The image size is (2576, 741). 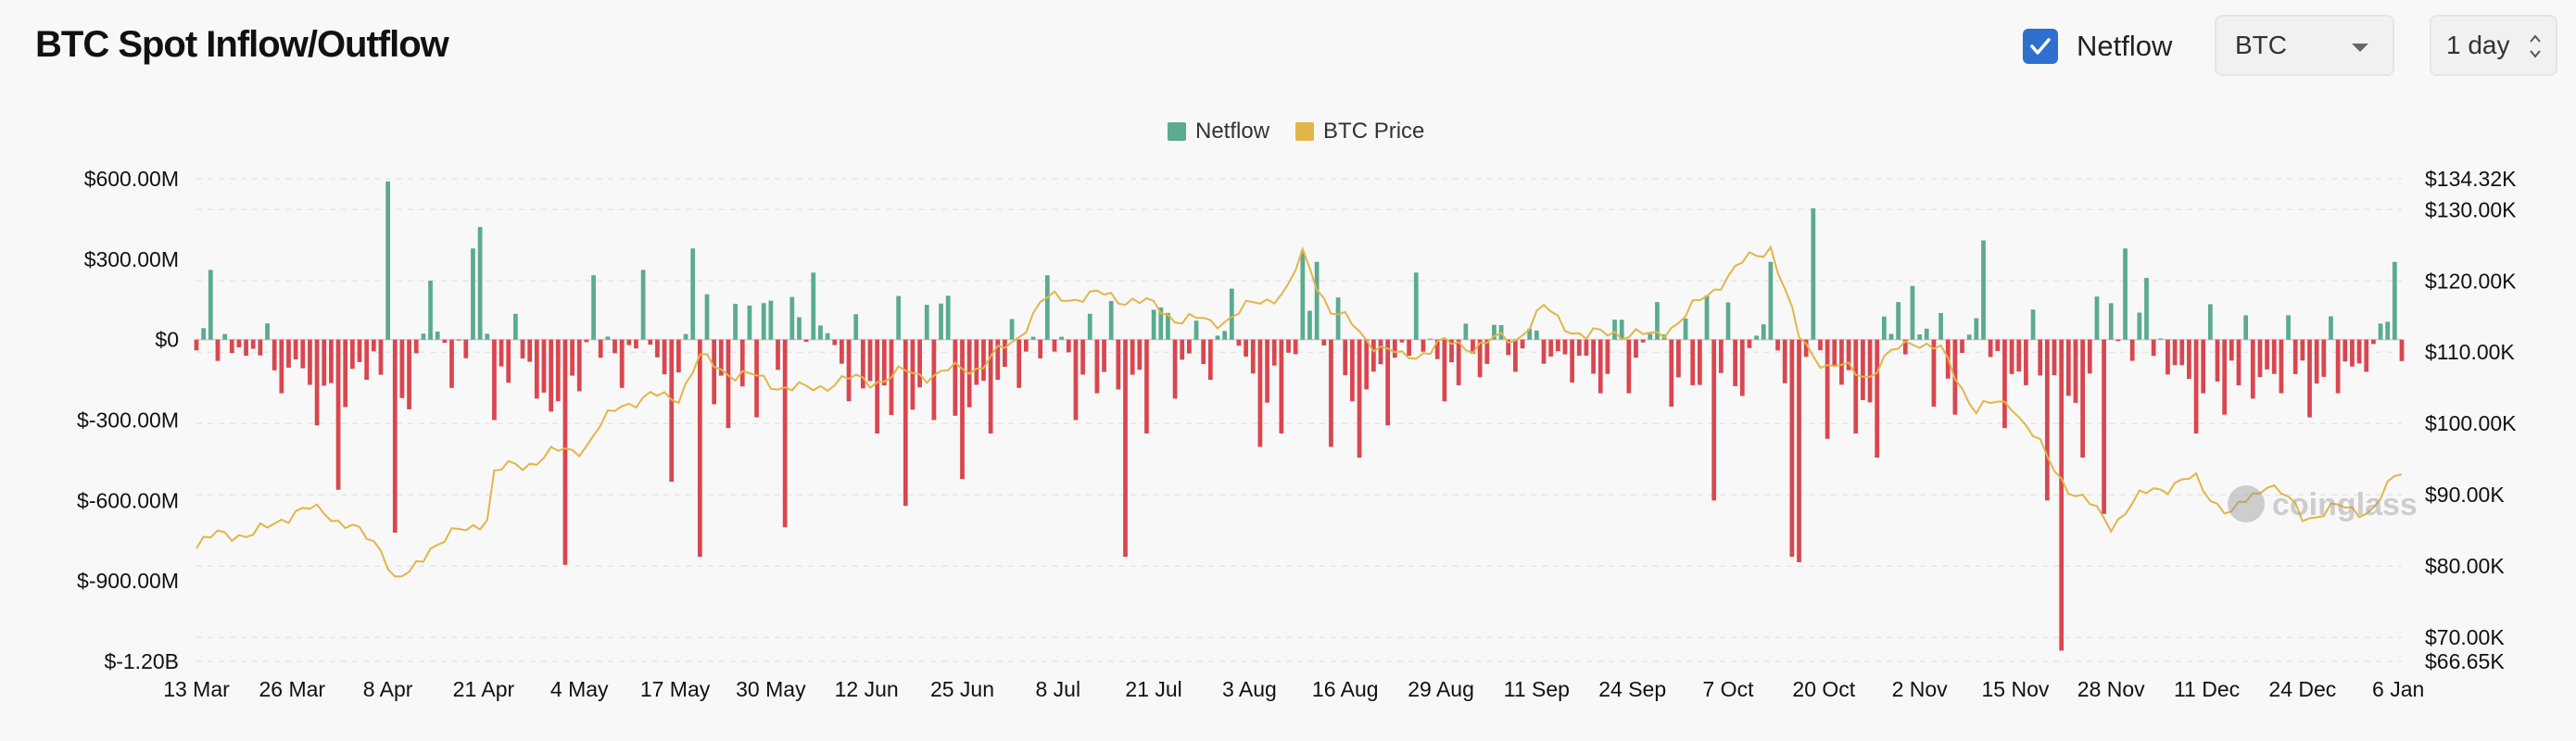 What do you see at coordinates (2465, 637) in the screenshot?
I see `right-axis-tick-label: $70.00K` at bounding box center [2465, 637].